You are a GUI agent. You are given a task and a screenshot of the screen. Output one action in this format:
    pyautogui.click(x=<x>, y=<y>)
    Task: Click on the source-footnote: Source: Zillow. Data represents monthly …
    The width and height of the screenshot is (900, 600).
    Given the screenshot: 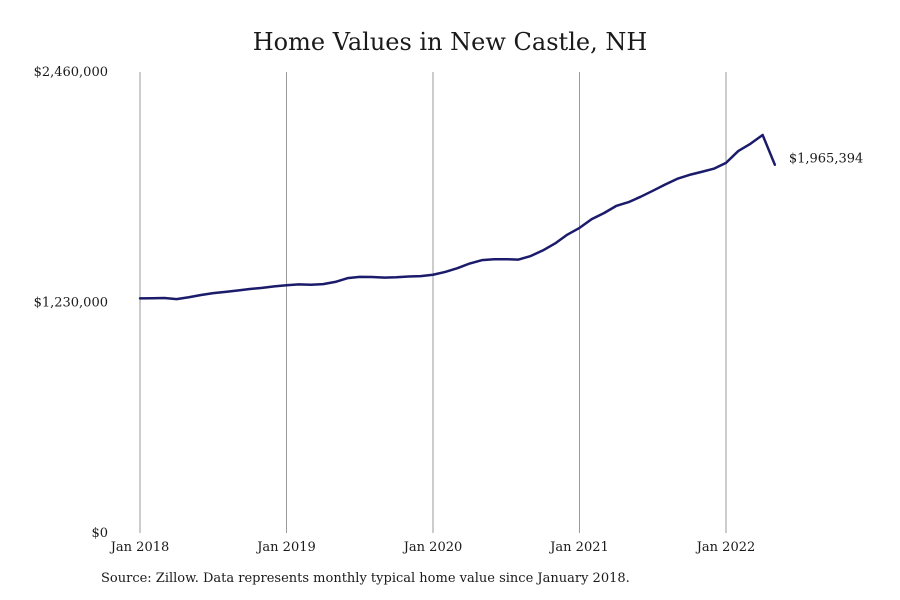 What is the action you would take?
    pyautogui.click(x=365, y=578)
    